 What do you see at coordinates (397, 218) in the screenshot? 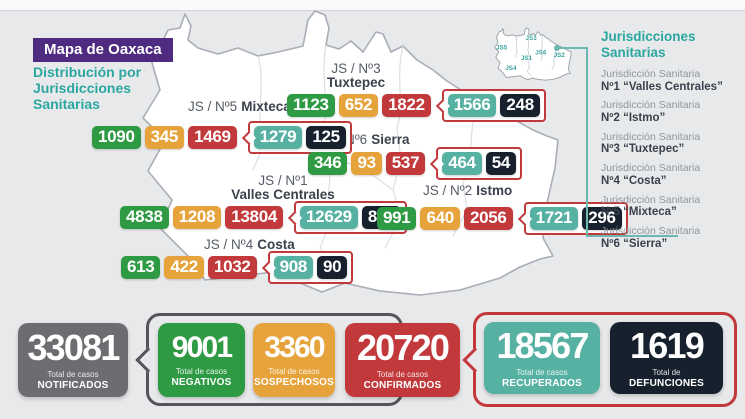
I see `negativos-badge: 991` at bounding box center [397, 218].